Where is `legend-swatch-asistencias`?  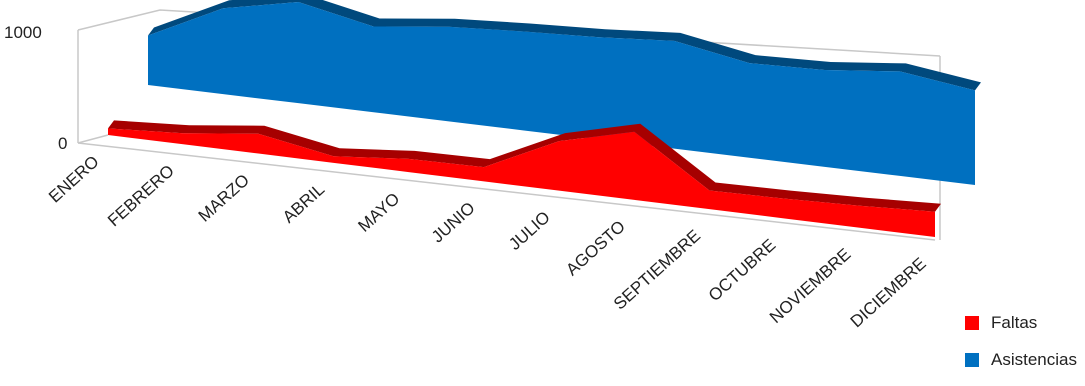 legend-swatch-asistencias is located at coordinates (972, 360).